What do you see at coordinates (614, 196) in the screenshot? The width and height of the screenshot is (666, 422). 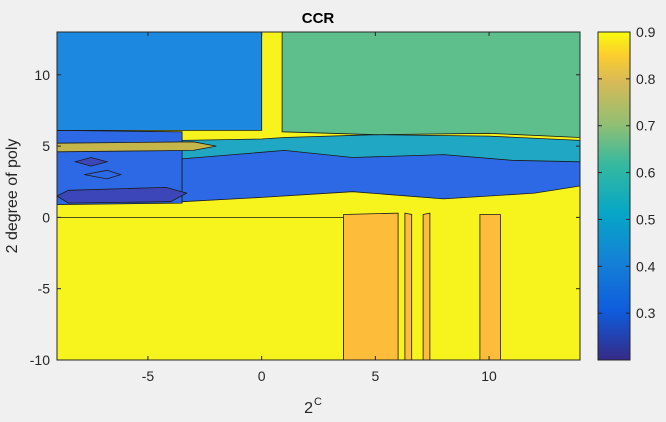 I see `colorbar-gradient` at bounding box center [614, 196].